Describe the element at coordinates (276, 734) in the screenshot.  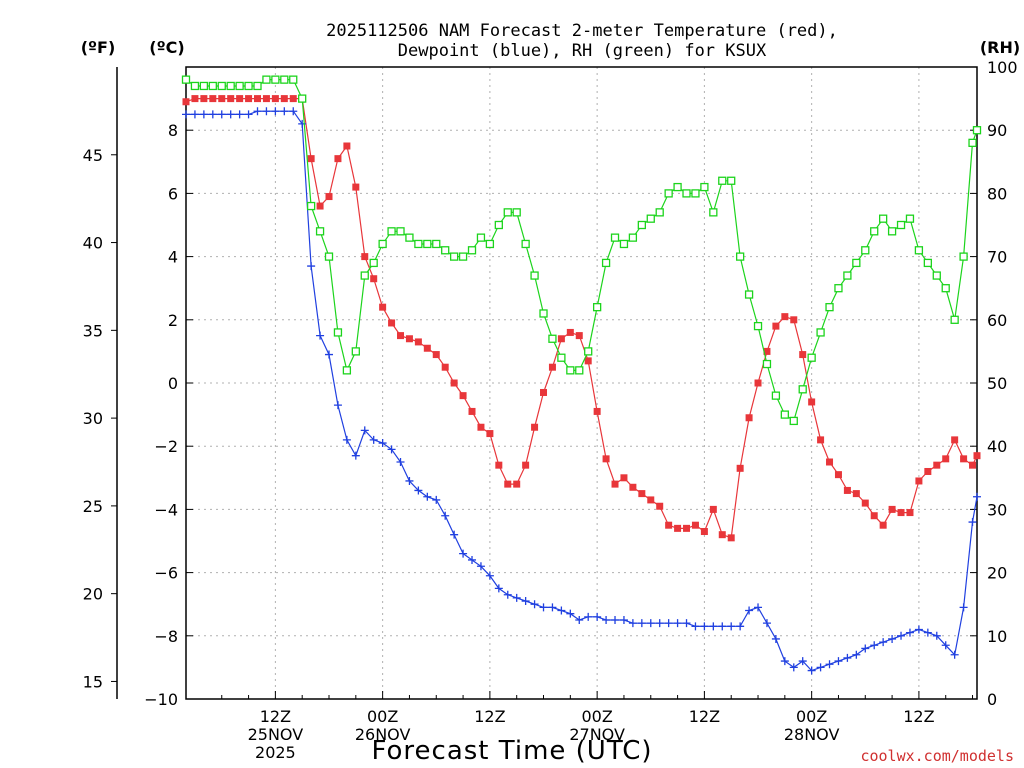
I see `x-tick-label: 25NOV` at that location.